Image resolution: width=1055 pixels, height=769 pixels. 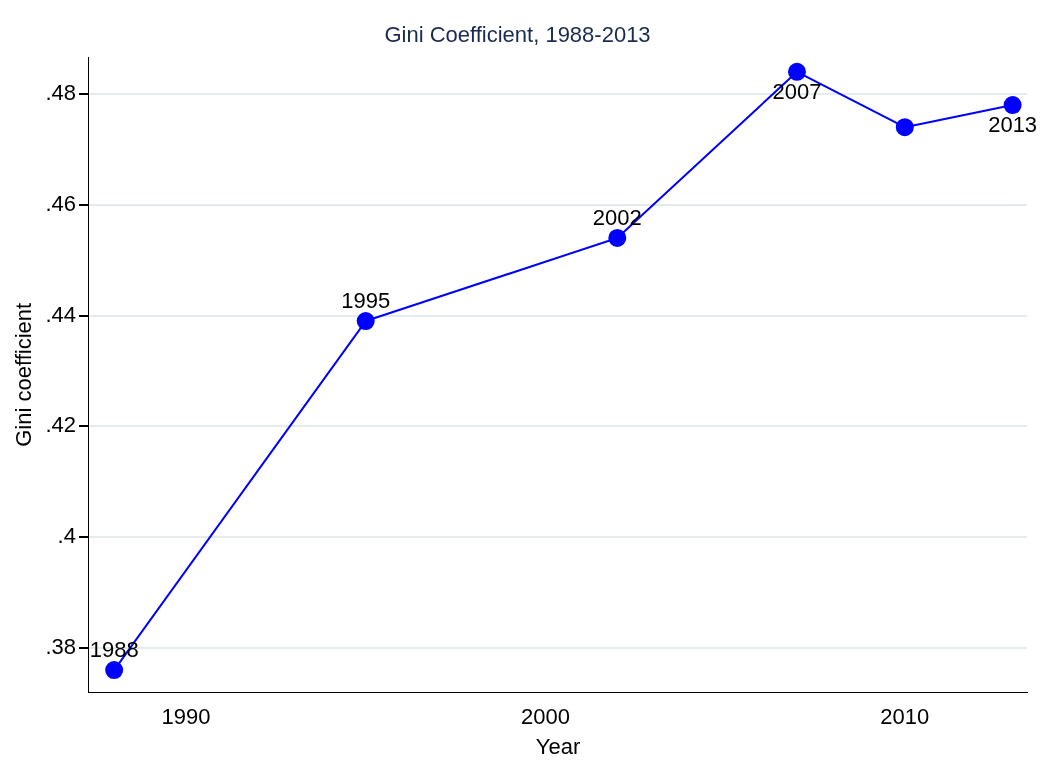 I want to click on annotation: 2007, so click(x=797, y=91).